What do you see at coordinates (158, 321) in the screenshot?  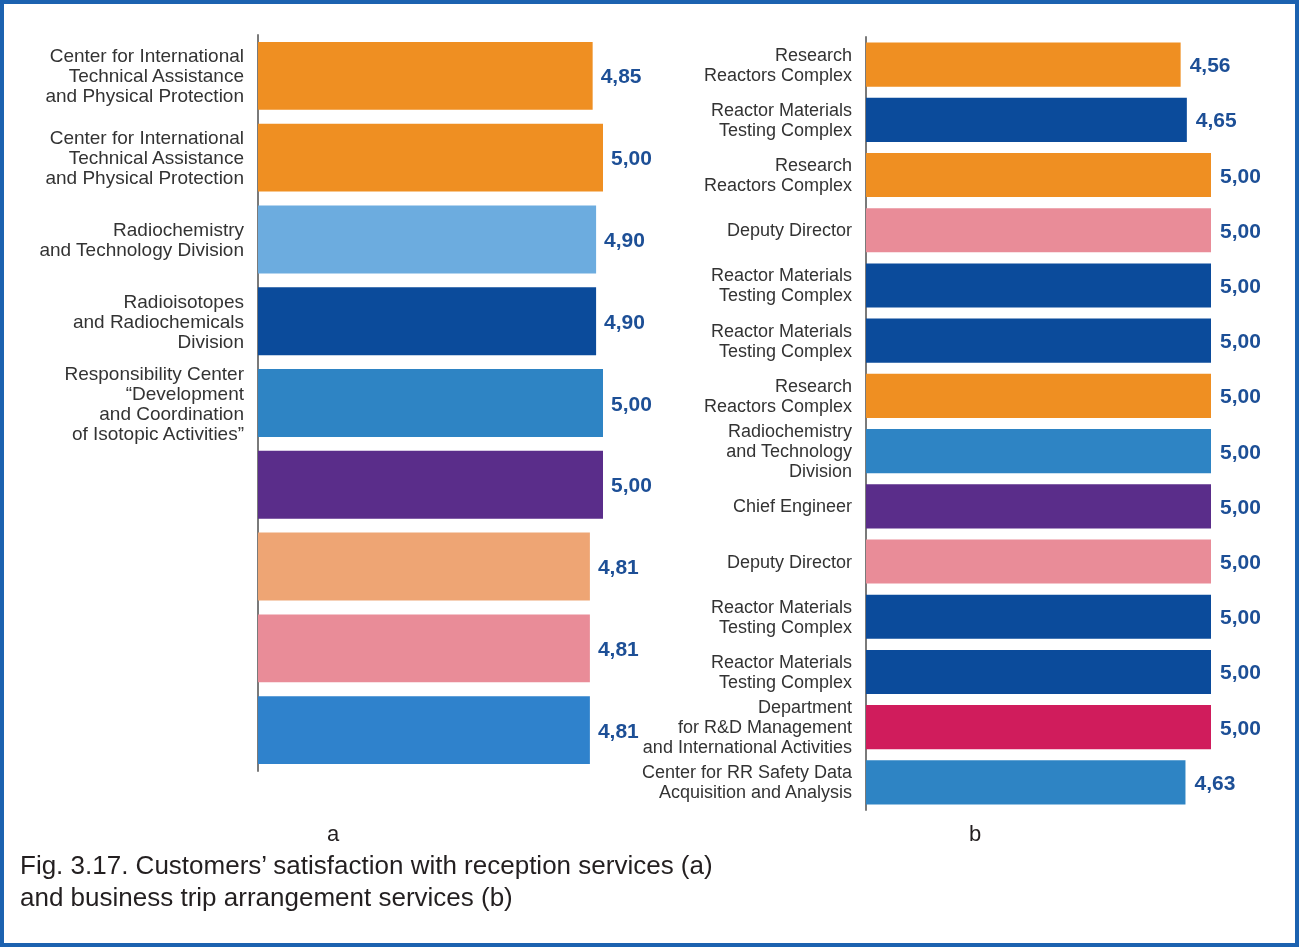 I see `y-tick-label: Radioisotopes and Radiochemicals Division` at bounding box center [158, 321].